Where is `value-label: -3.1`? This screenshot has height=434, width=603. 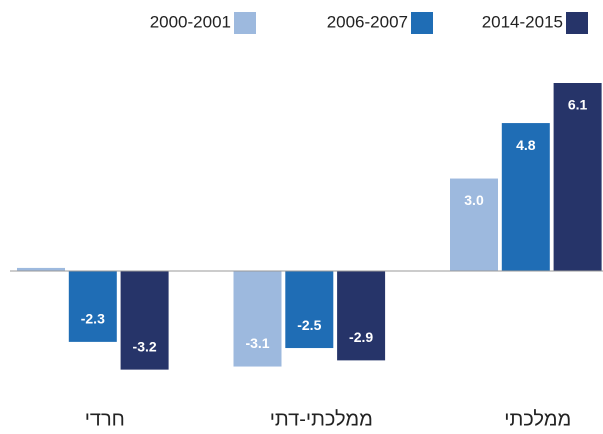 value-label: -3.1 is located at coordinates (257, 343).